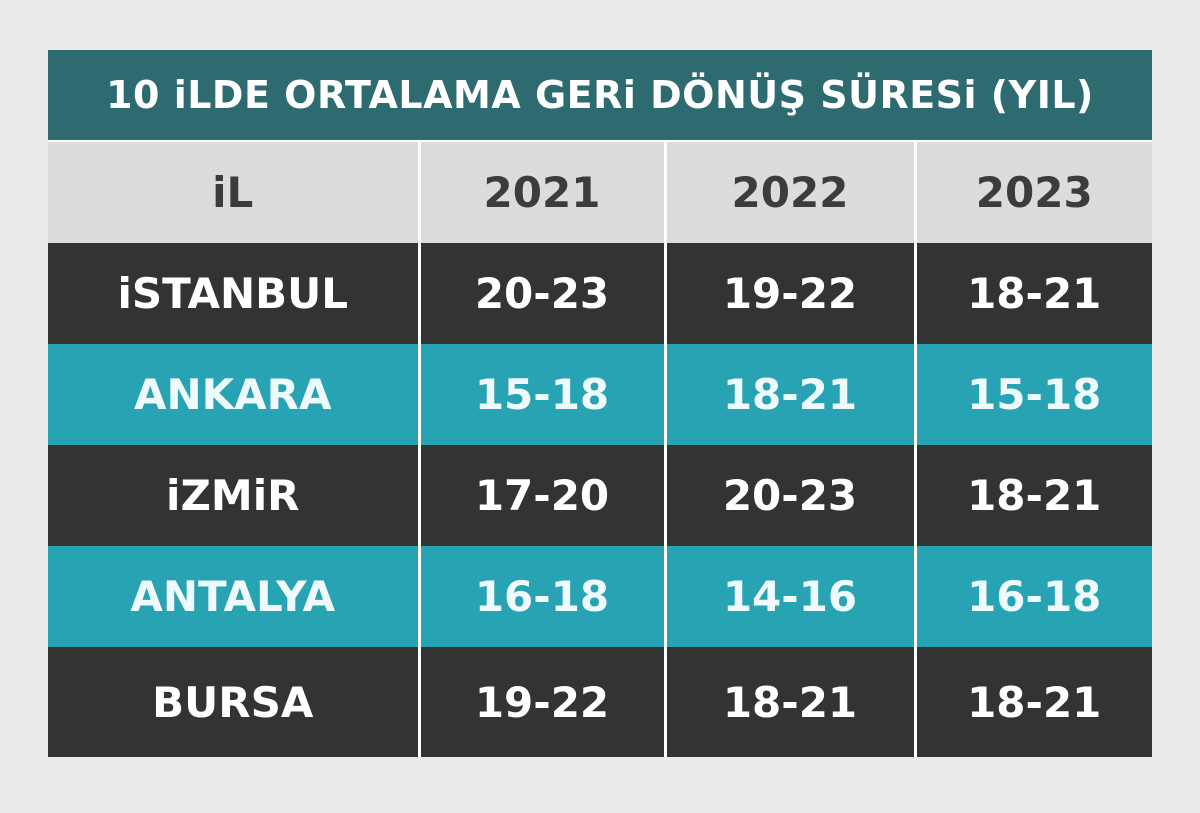  Describe the element at coordinates (233, 394) in the screenshot. I see `province-cell: ANKARA` at that location.